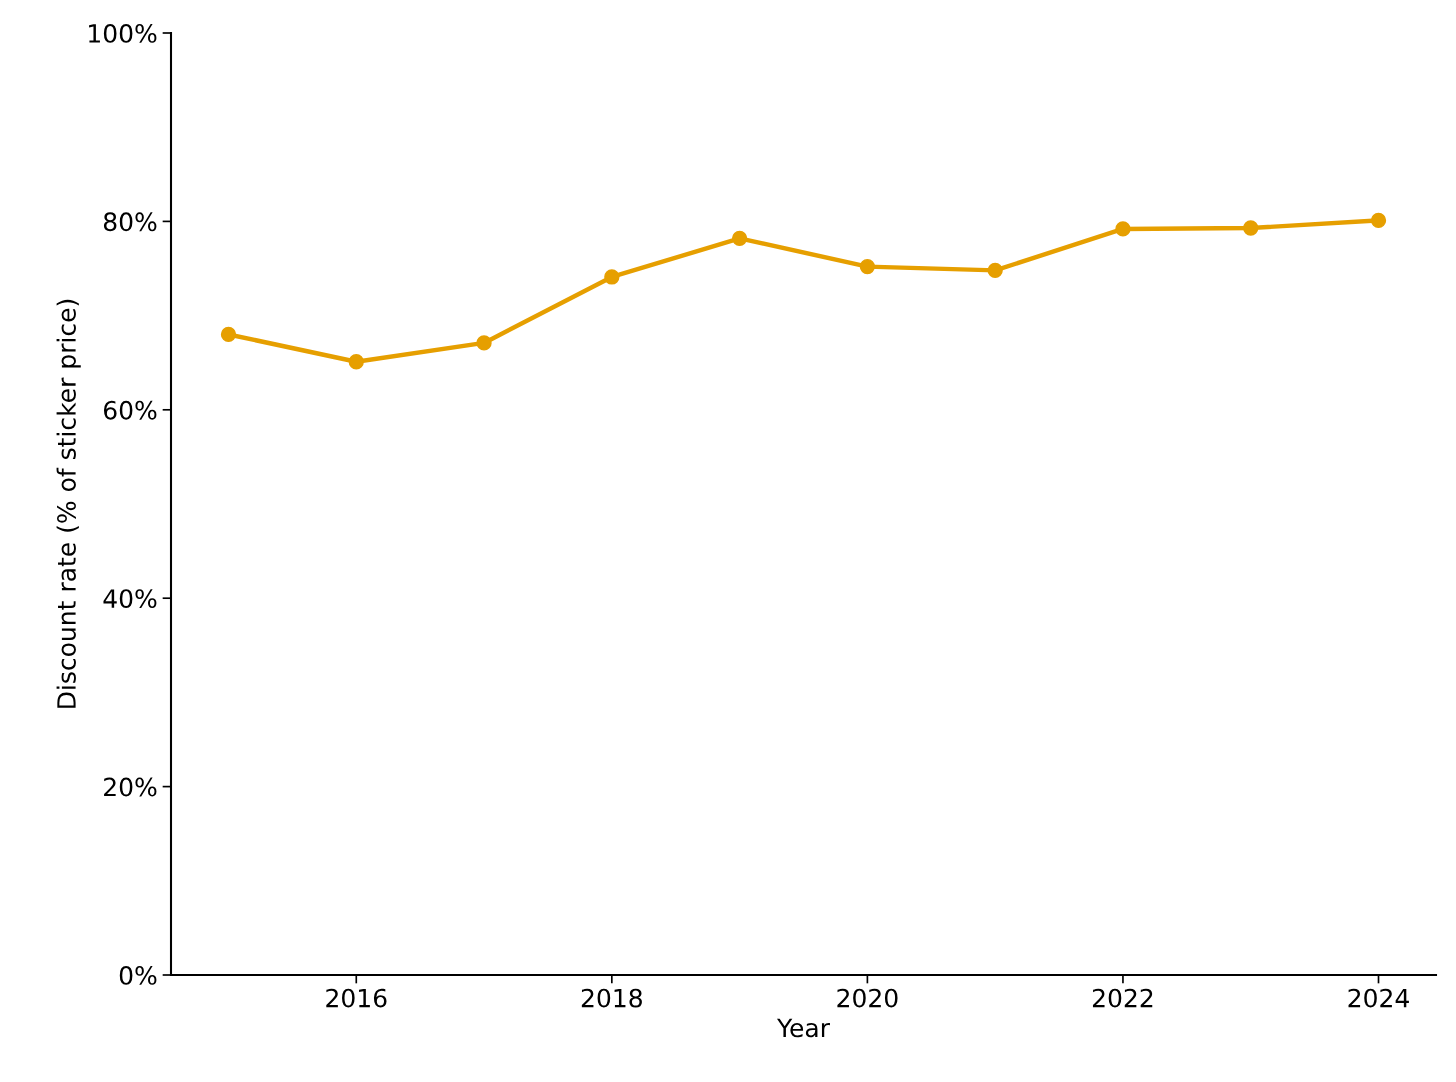  What do you see at coordinates (1378, 998) in the screenshot?
I see `x-tick-label: 2024` at bounding box center [1378, 998].